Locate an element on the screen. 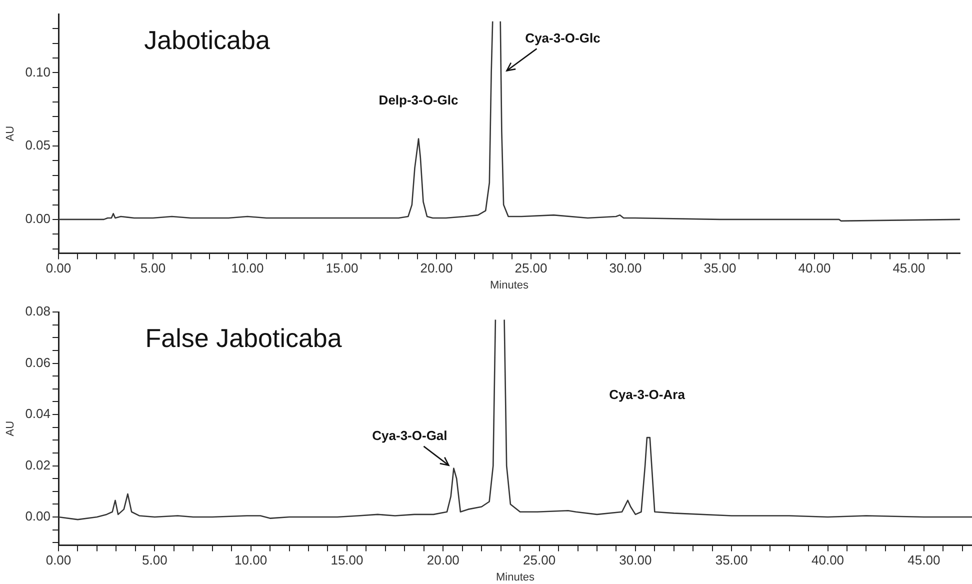  y-tick-label: 0.05 is located at coordinates (37, 145).